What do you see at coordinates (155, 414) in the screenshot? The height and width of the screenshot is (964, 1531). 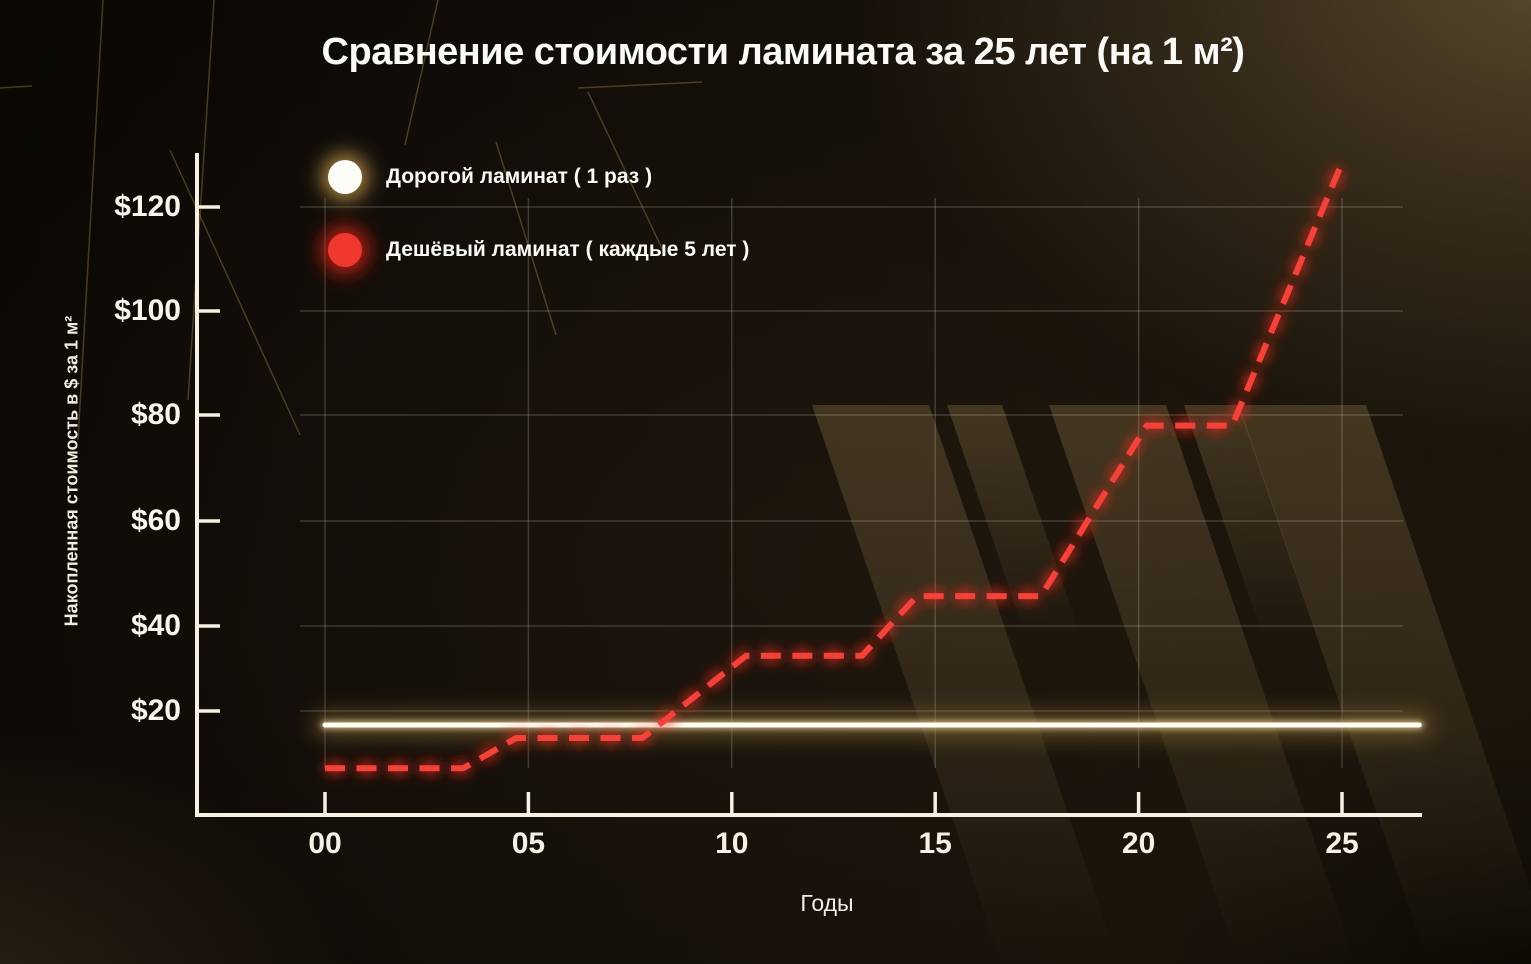 I see `y-tick-label: $80` at bounding box center [155, 414].